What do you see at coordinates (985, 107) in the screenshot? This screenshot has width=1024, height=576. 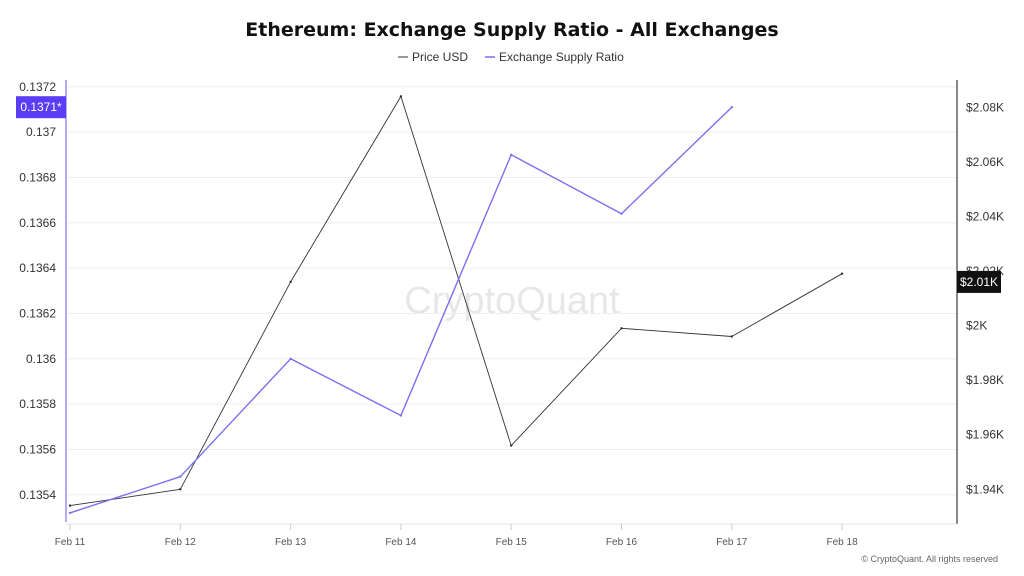 I see `right-tick-label: $2.08K` at bounding box center [985, 107].